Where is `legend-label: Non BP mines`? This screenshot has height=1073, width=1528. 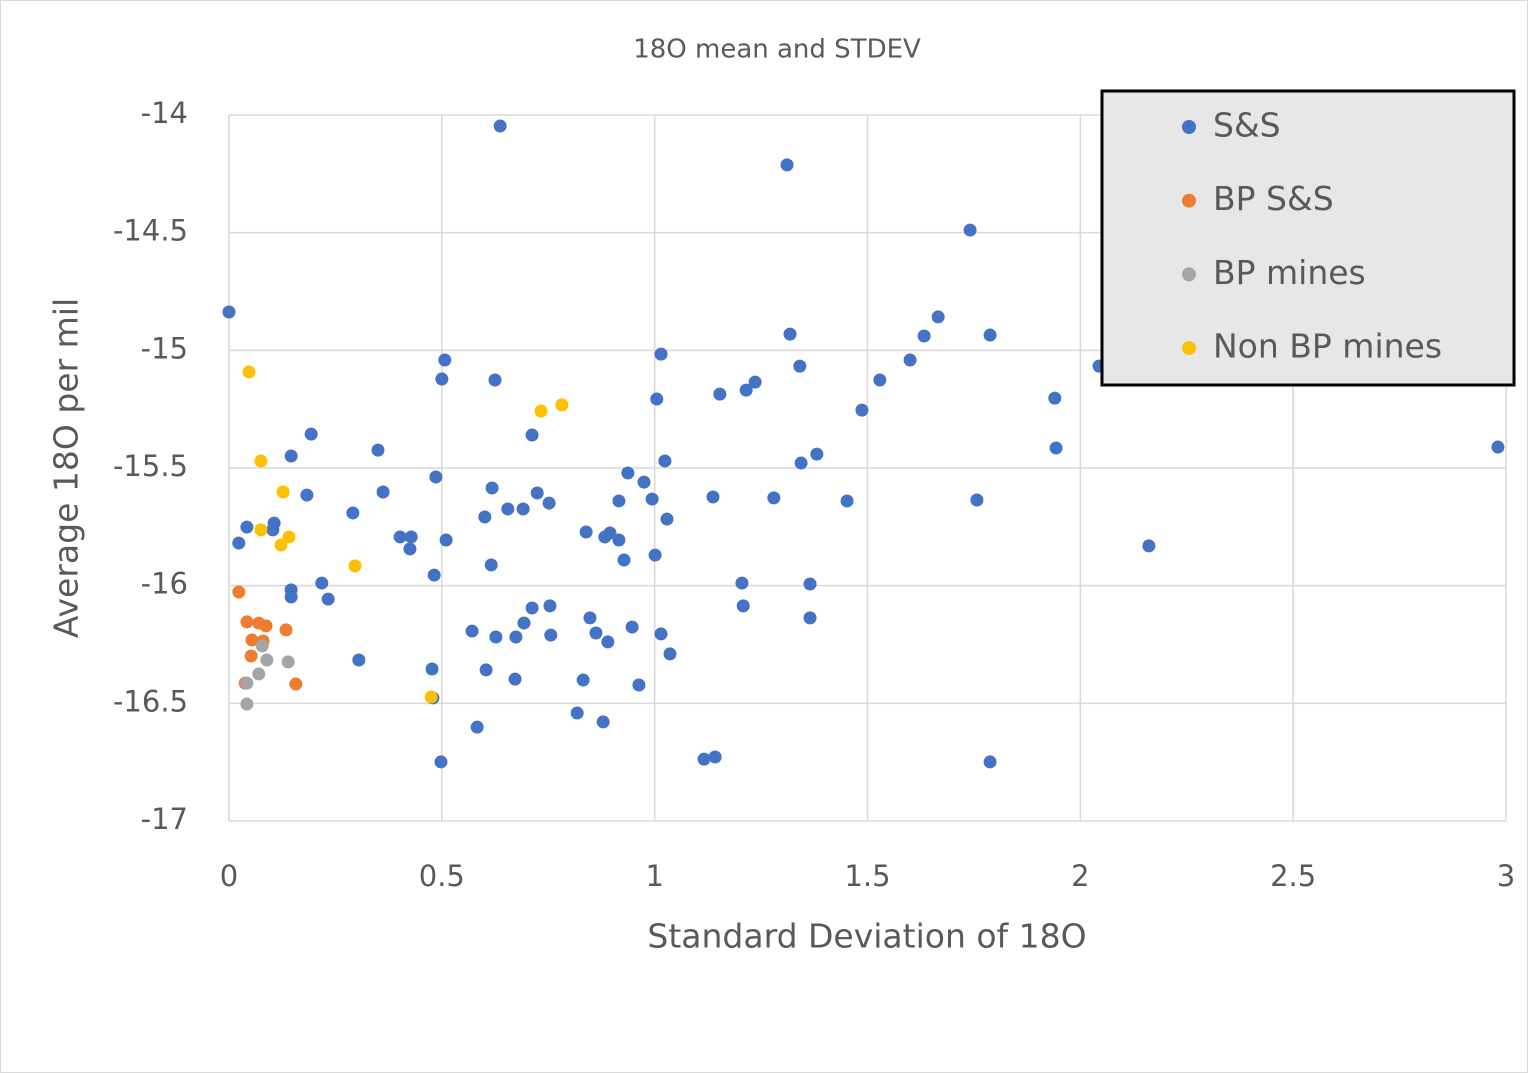 legend-label: Non BP mines is located at coordinates (1327, 346).